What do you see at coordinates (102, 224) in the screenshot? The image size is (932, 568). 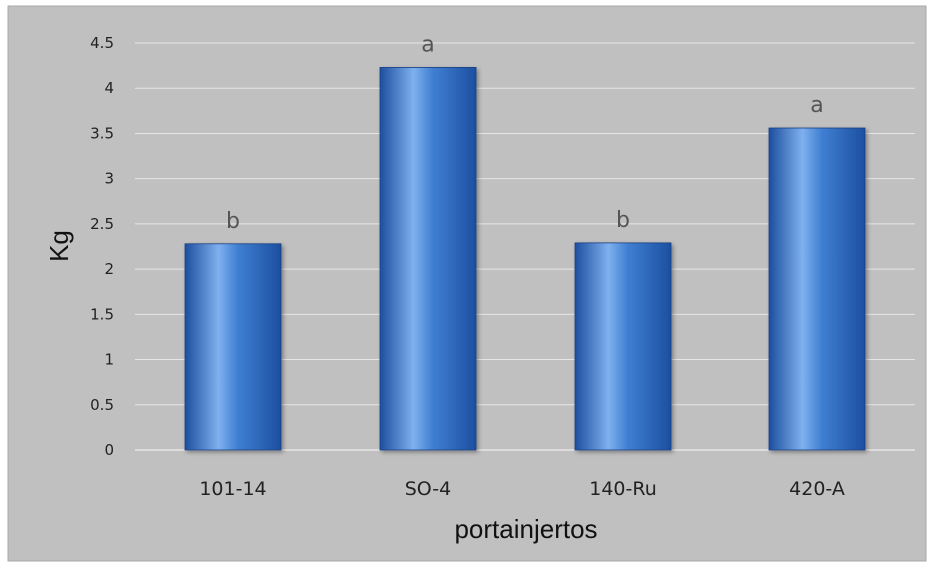 I see `y-tick-label: 2.5` at bounding box center [102, 224].